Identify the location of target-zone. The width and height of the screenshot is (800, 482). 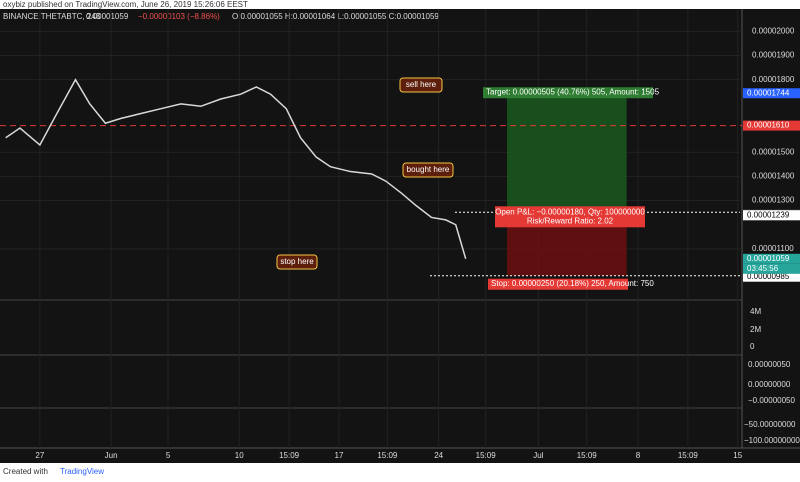
(567, 154).